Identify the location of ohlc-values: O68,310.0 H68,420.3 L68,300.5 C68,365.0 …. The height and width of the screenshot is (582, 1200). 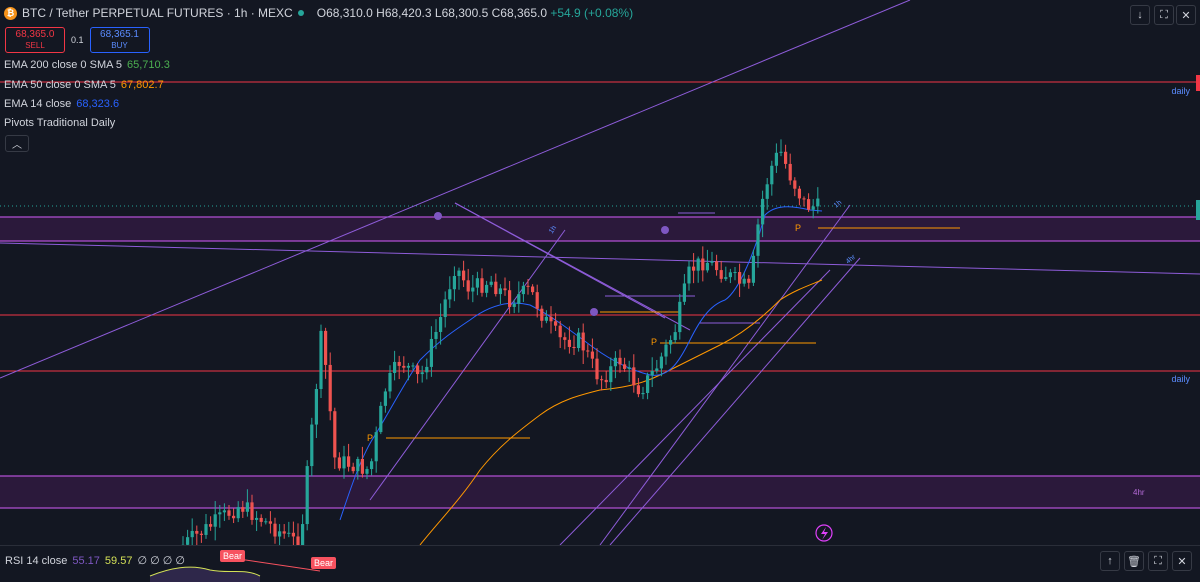
(475, 13).